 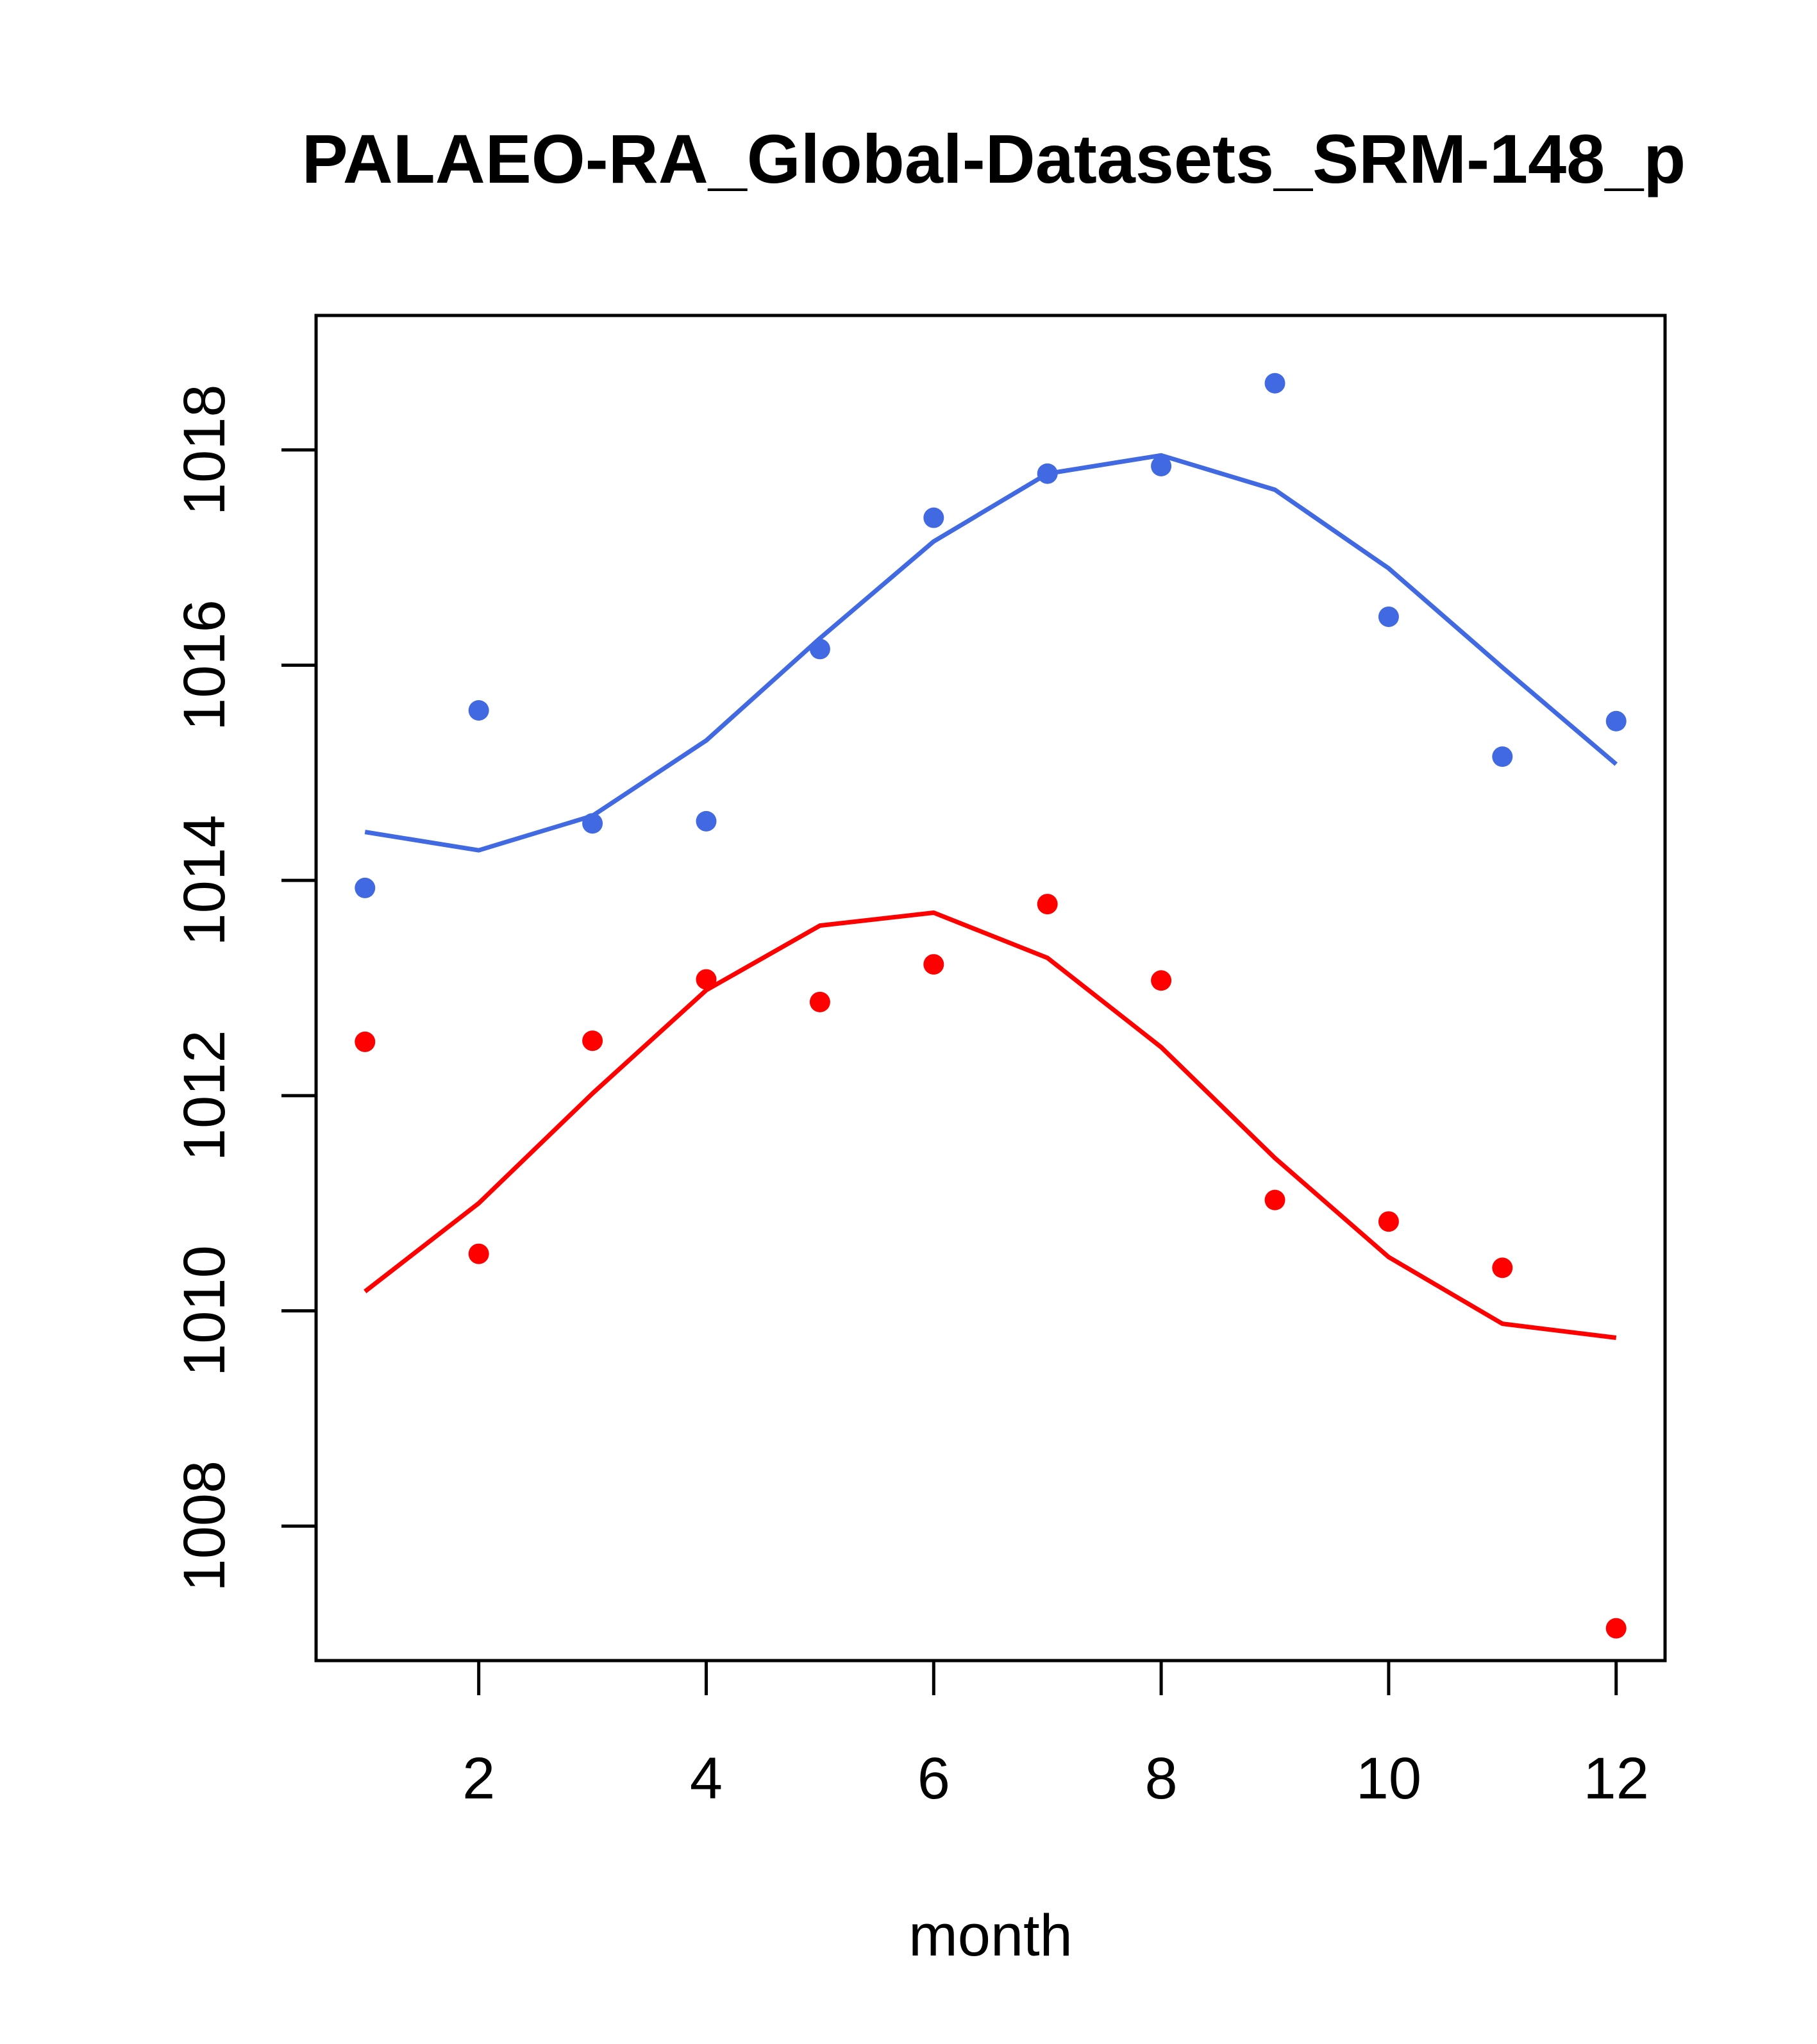 What do you see at coordinates (991, 1935) in the screenshot?
I see `x-axis-label: month` at bounding box center [991, 1935].